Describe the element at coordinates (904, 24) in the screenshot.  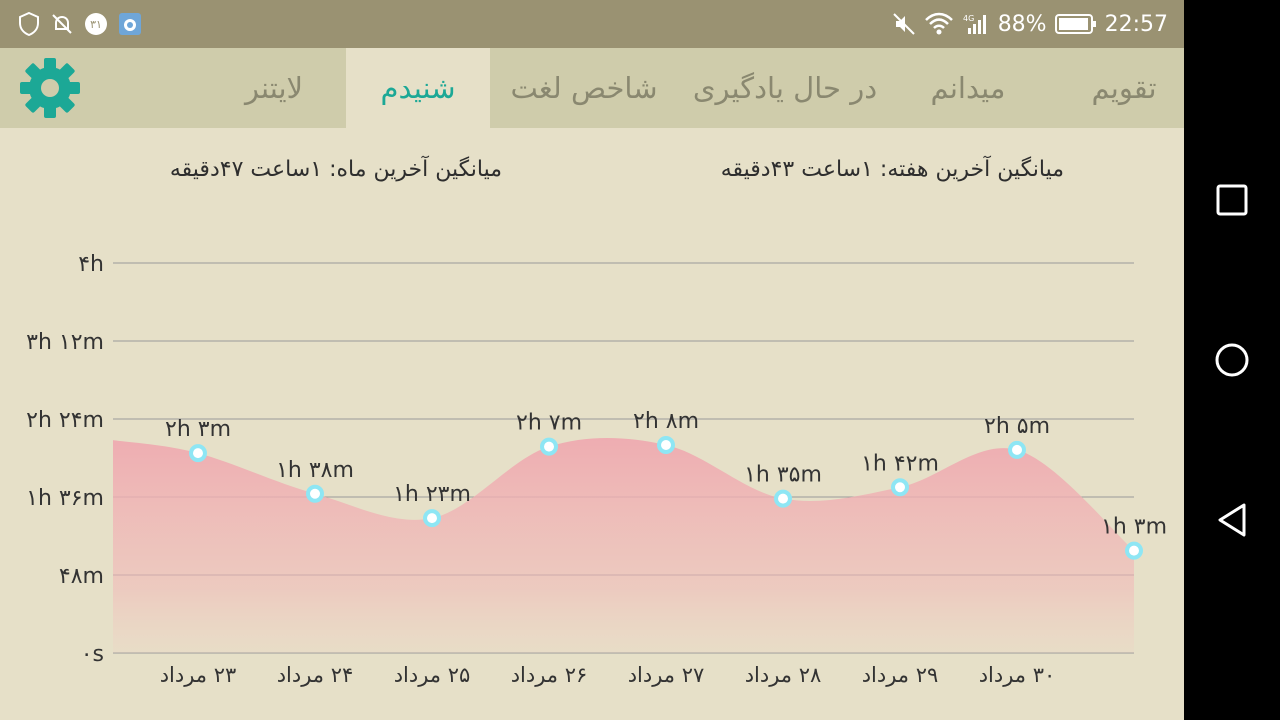
I see `mute-icon` at that location.